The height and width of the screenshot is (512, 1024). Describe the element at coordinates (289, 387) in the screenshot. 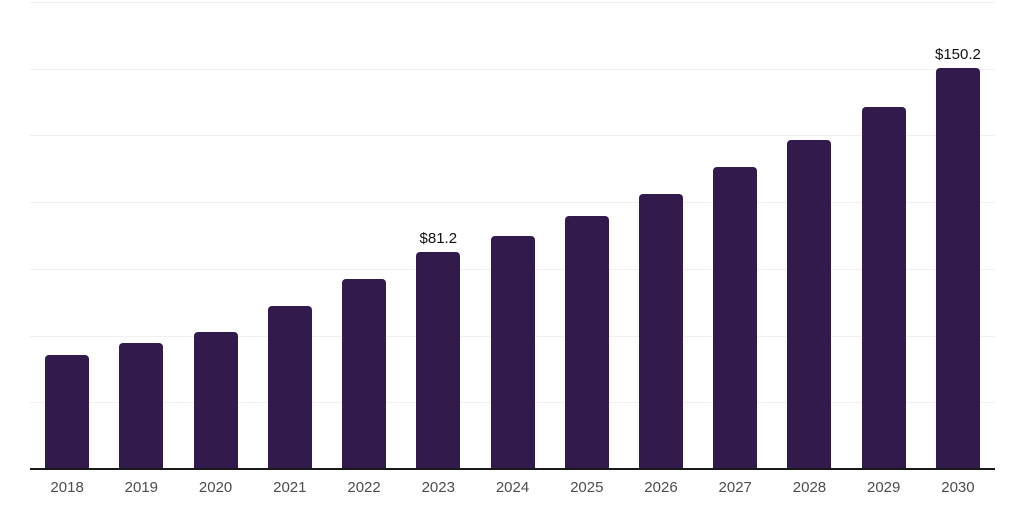

I see `bar-2021` at that location.